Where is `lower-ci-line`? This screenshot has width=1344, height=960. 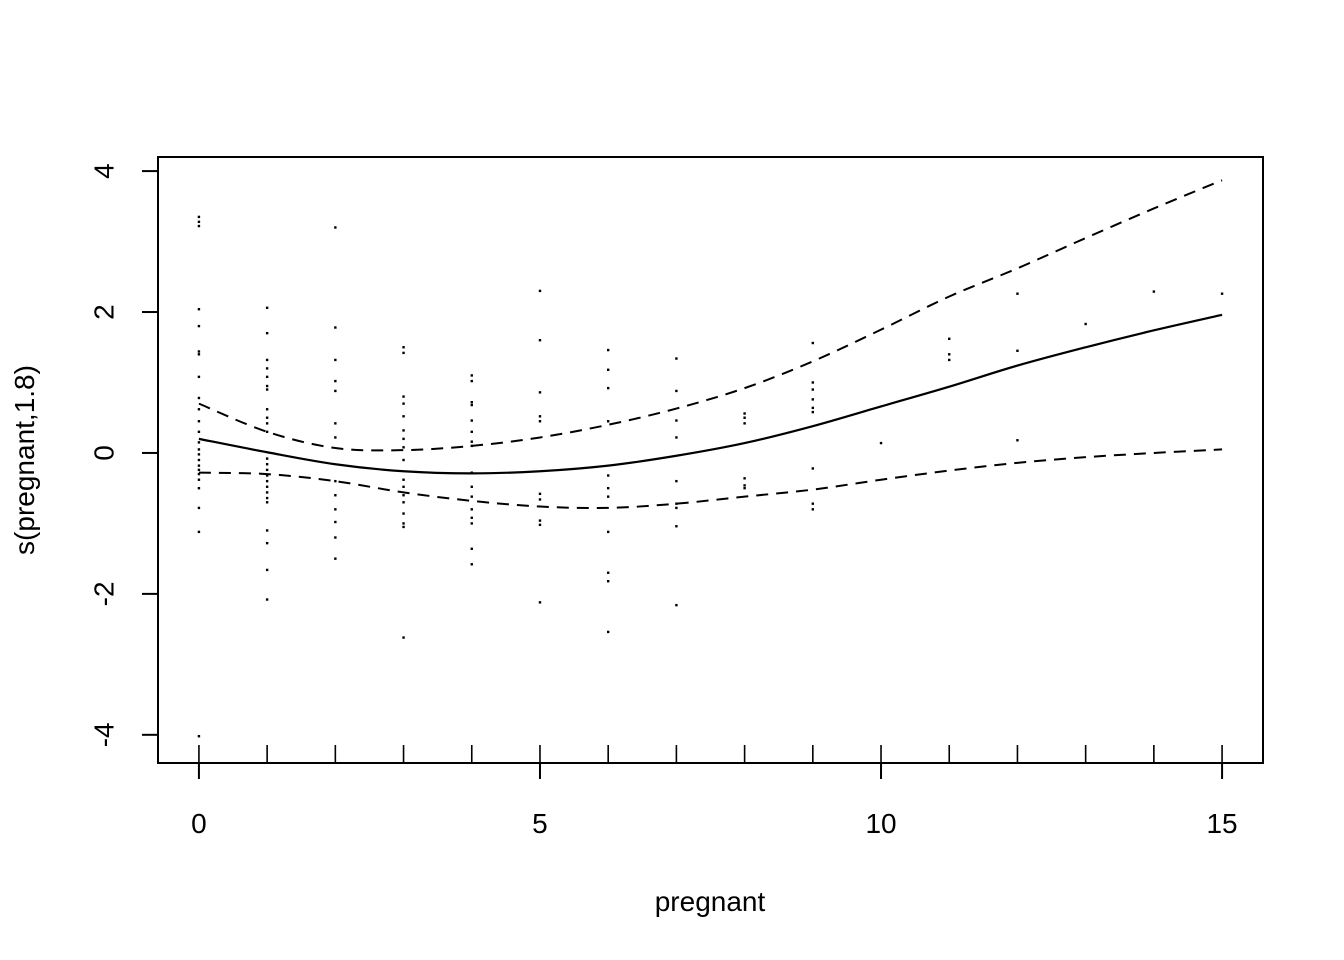 lower-ci-line is located at coordinates (710, 479).